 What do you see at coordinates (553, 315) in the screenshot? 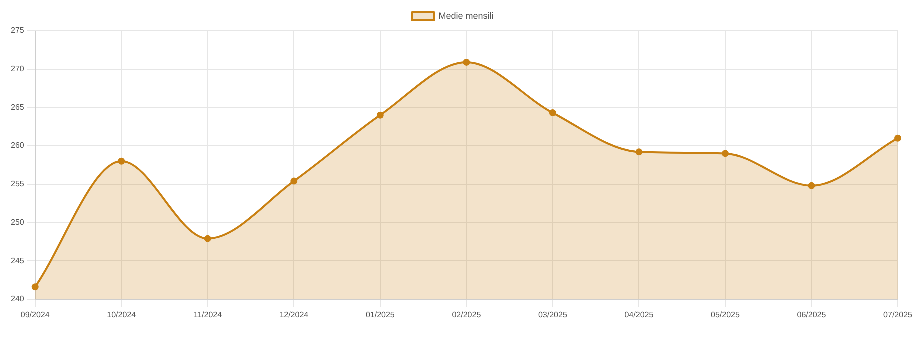
I see `x-tick-label: 03/2025` at bounding box center [553, 315].